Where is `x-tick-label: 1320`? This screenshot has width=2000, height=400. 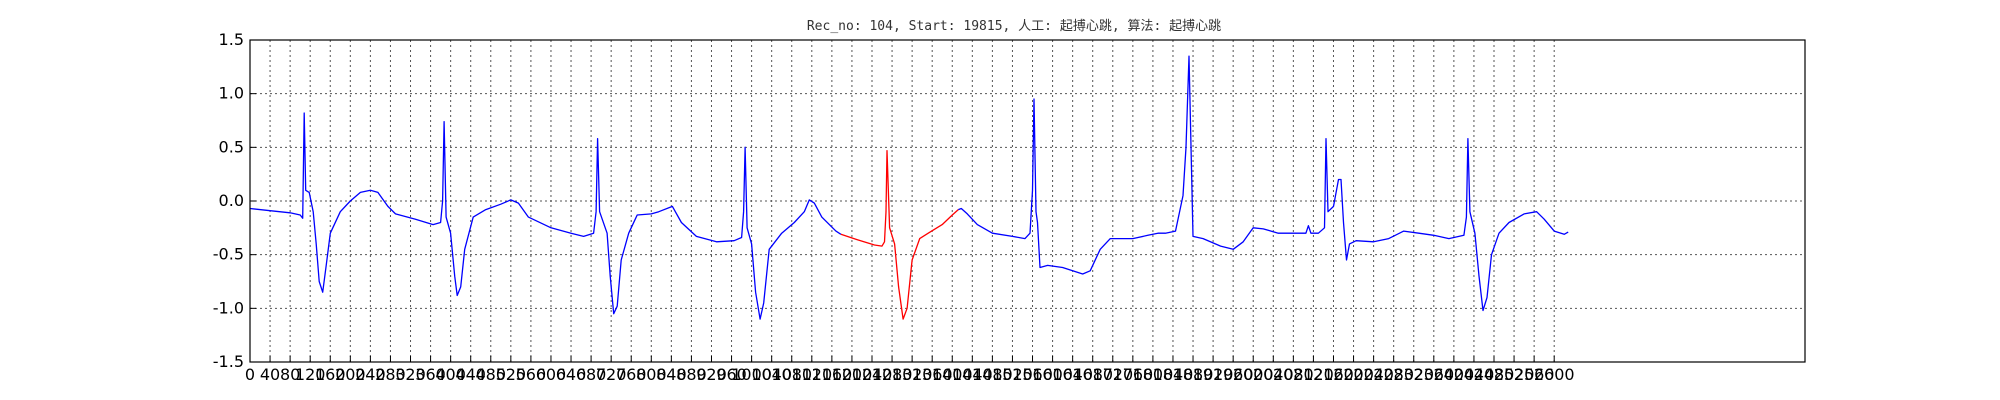
x-tick-label: 1320 is located at coordinates (912, 374).